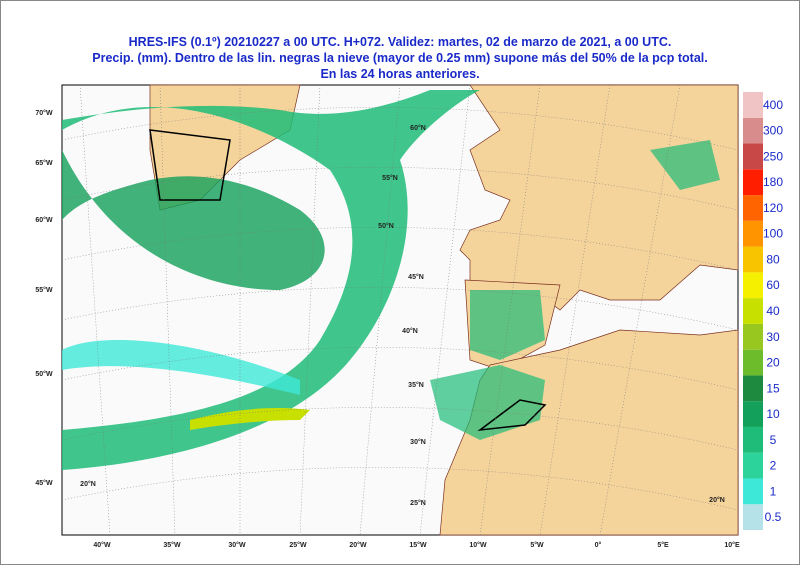 This screenshot has height=565, width=800. I want to click on legend-label: 2, so click(773, 466).